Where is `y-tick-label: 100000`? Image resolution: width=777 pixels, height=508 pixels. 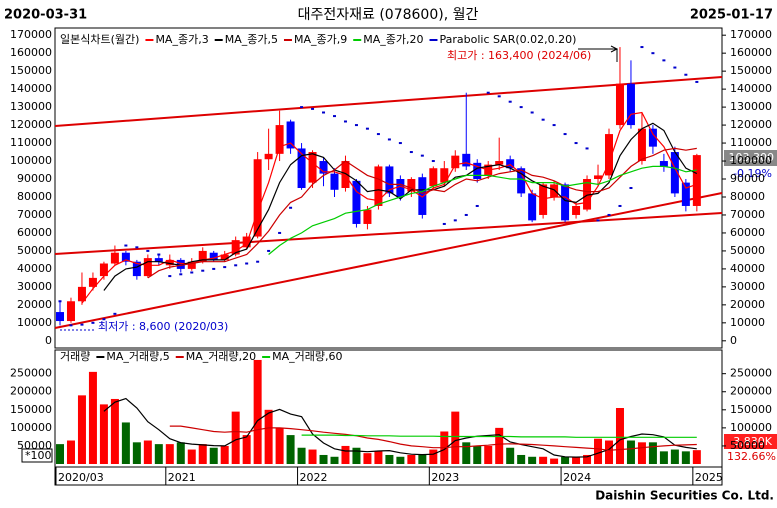 y-tick-label: 100000 is located at coordinates (31, 427).